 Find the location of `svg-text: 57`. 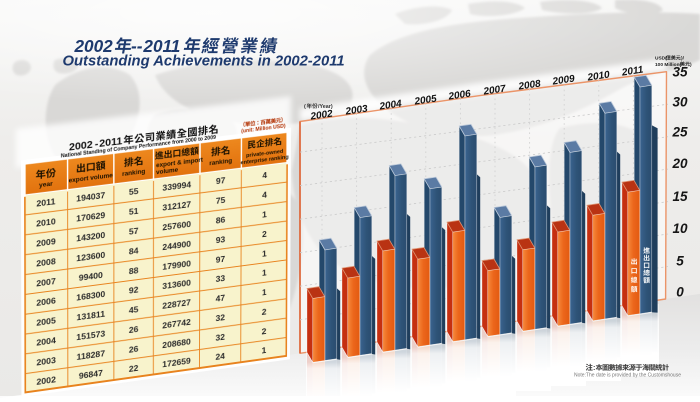

svg-text: 57 is located at coordinates (134, 231).